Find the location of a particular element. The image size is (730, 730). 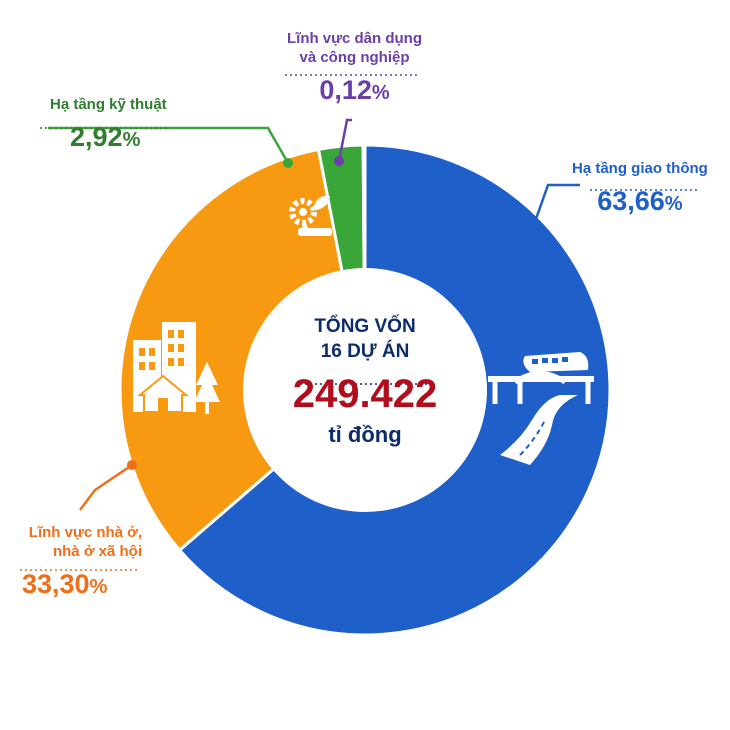

label-civil-value: 0,12% is located at coordinates (354, 89).